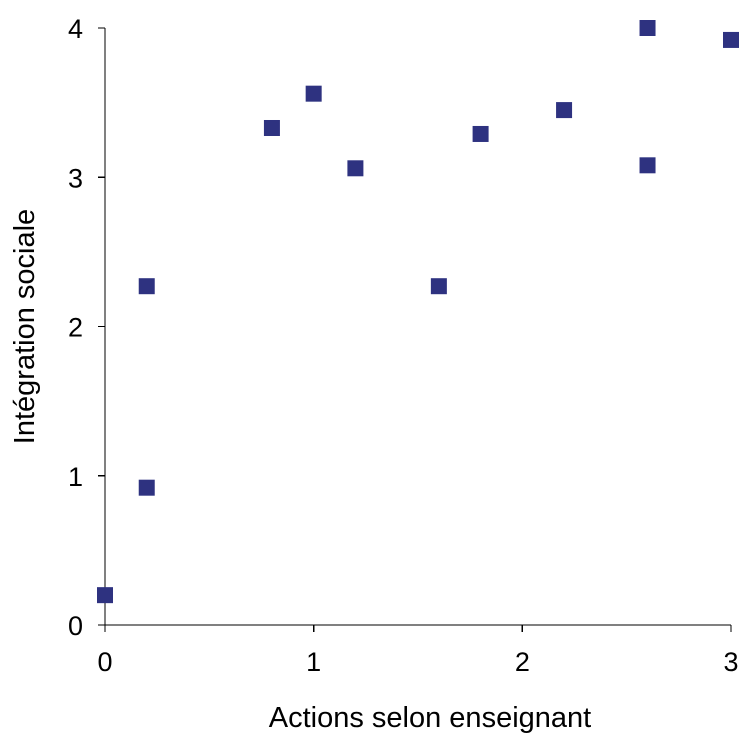 The height and width of the screenshot is (750, 743). I want to click on x-tick-label: 0, so click(104, 662).